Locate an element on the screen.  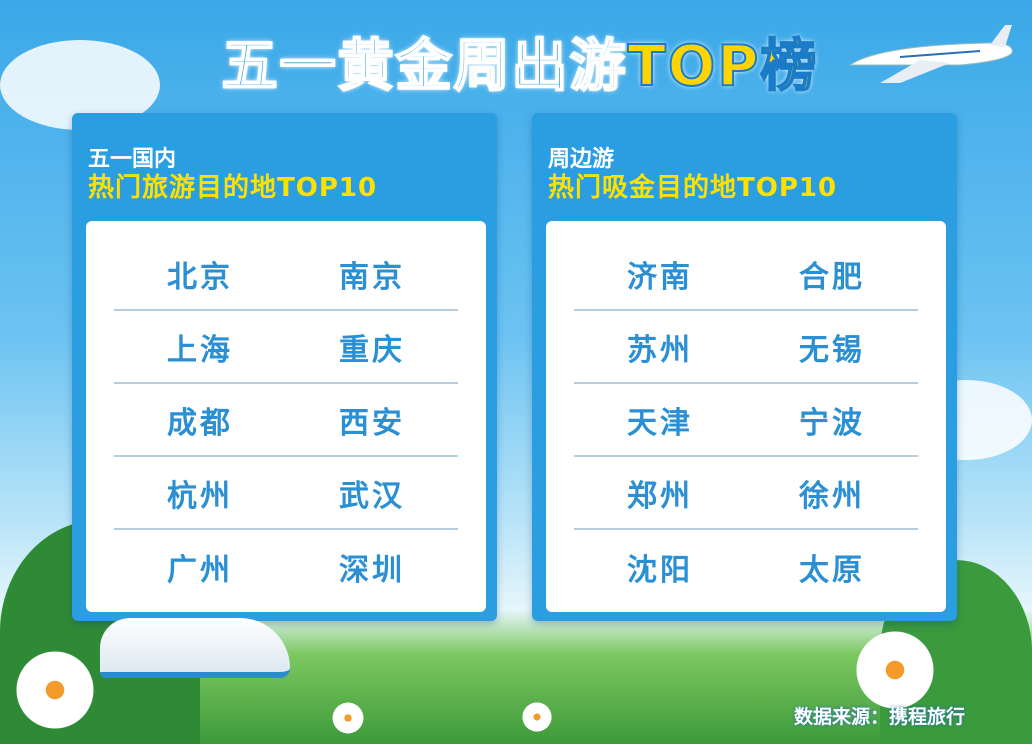
city: 北京 is located at coordinates (200, 277).